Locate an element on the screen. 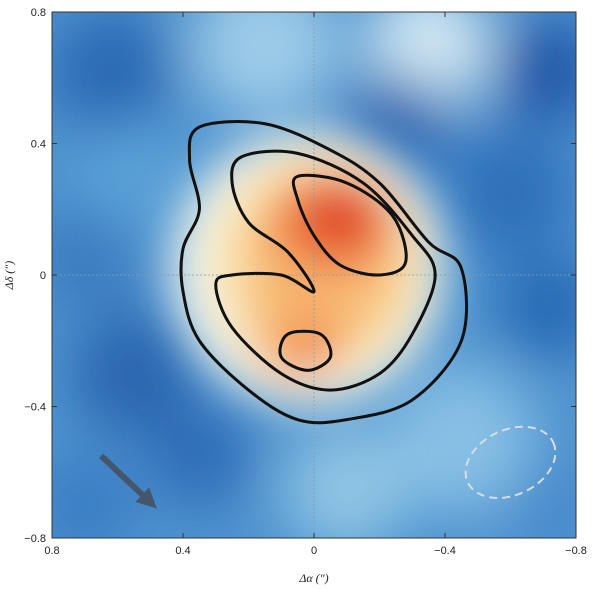 The height and width of the screenshot is (589, 600). x-tick-label: 0 is located at coordinates (314, 551).